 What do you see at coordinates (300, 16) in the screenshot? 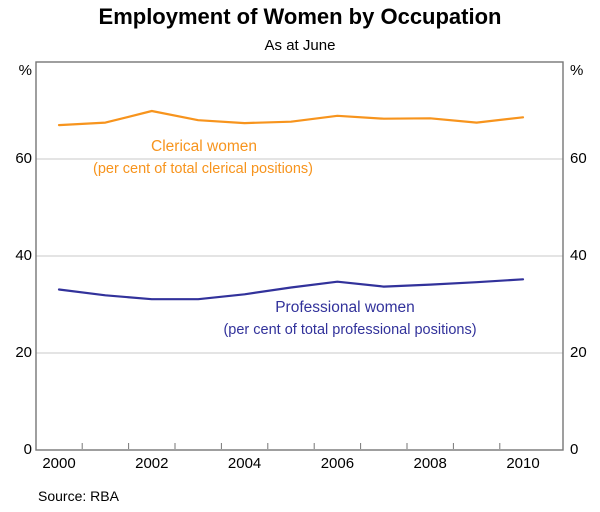
I see `chart-title: Employment of Women by Occupation` at bounding box center [300, 16].